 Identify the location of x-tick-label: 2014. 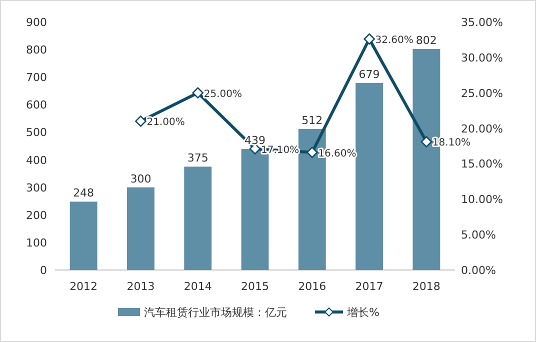
(198, 286).